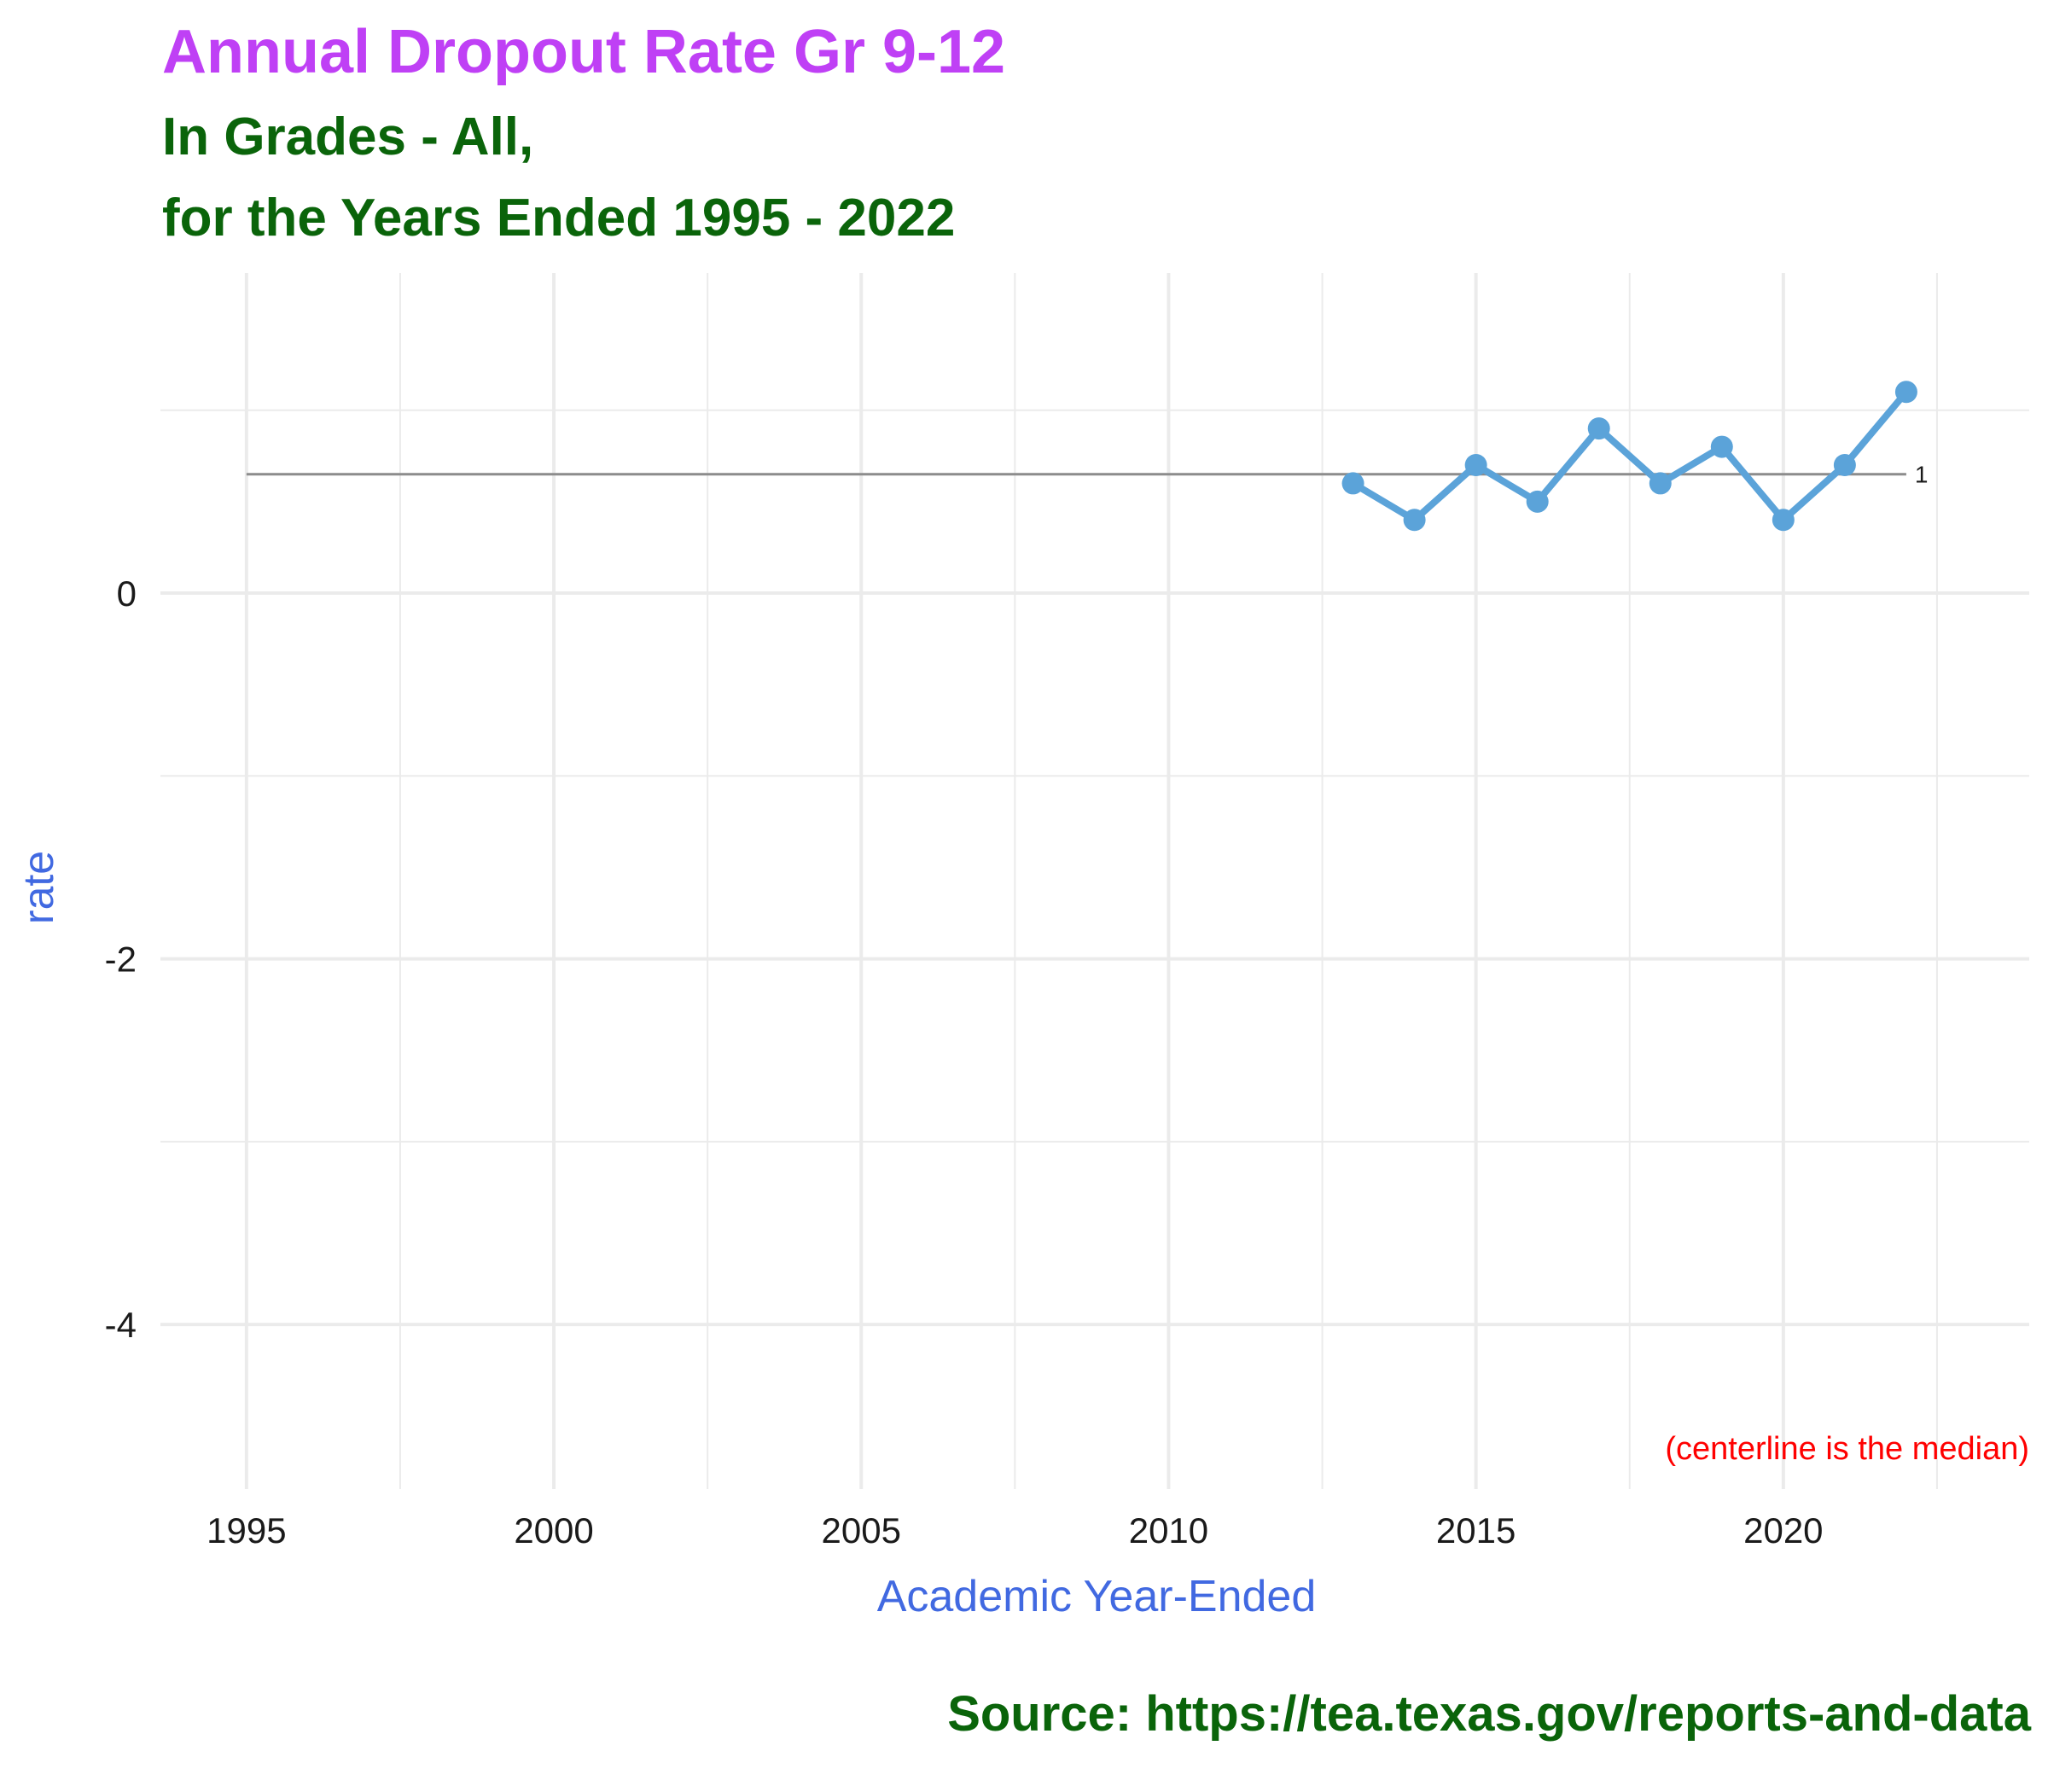  I want to click on chart-subtitle-line2: for the Years Ended 1995 - 2022, so click(559, 218).